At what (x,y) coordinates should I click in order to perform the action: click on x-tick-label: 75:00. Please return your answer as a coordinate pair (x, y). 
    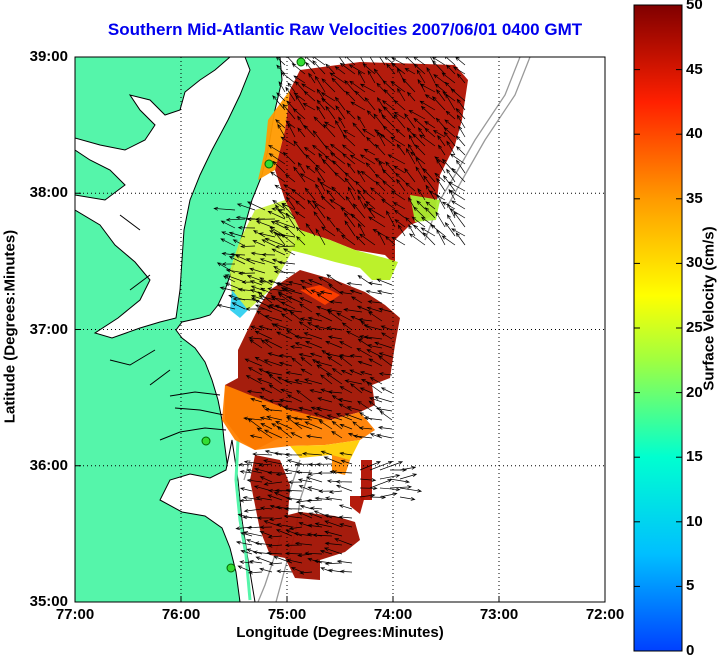
    Looking at the image, I should click on (287, 614).